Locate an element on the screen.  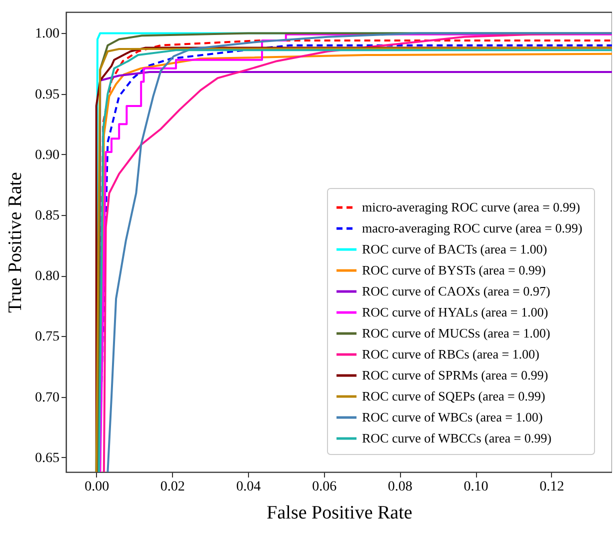
legend-label: ROC curve of CAOXs (area = 0.97) is located at coordinates (456, 291).